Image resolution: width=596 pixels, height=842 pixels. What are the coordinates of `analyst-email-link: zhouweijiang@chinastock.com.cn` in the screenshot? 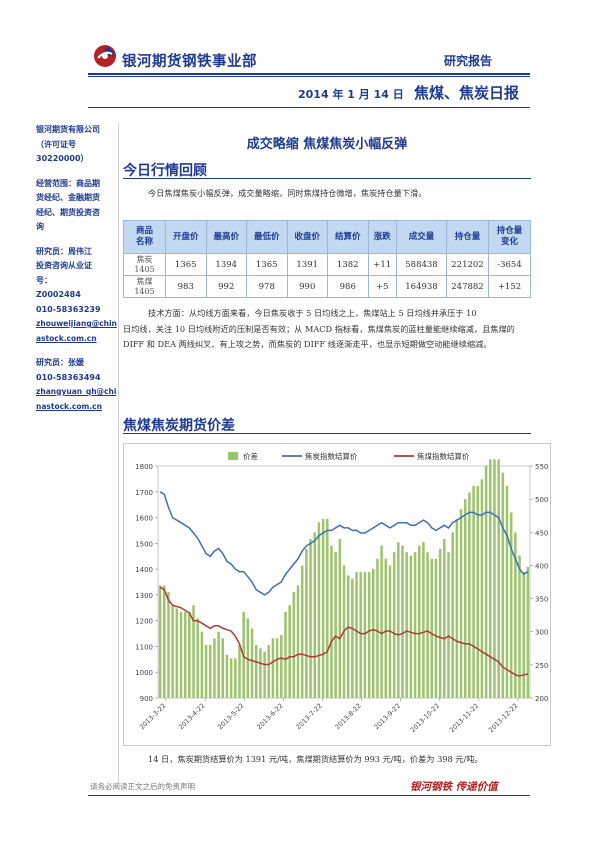 It's located at (76, 331).